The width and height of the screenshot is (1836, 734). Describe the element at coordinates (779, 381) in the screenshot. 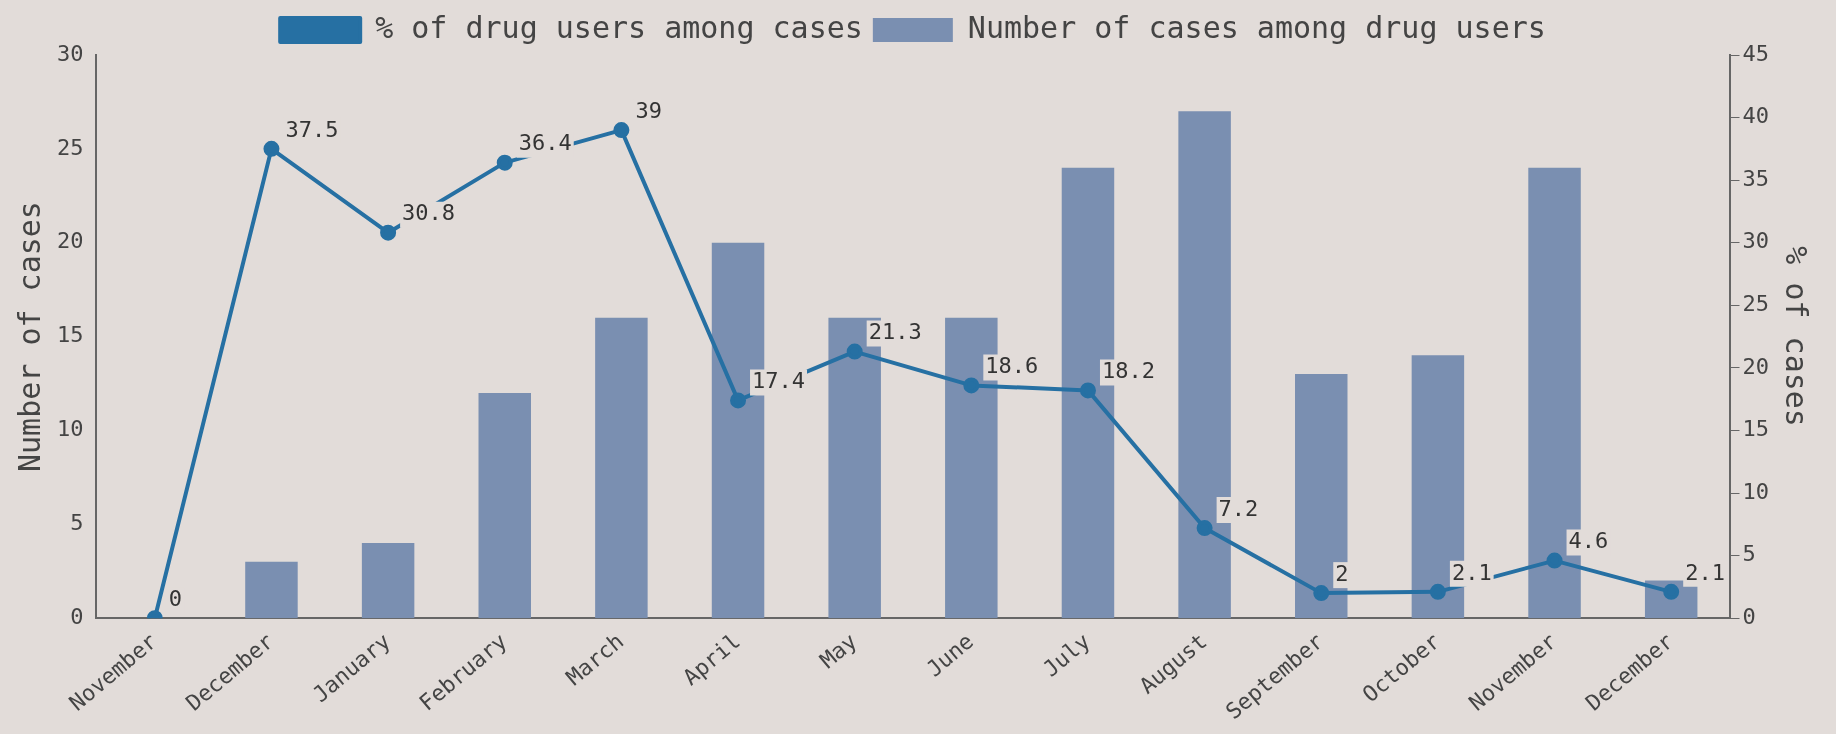

I see `data-label: 17.4` at that location.